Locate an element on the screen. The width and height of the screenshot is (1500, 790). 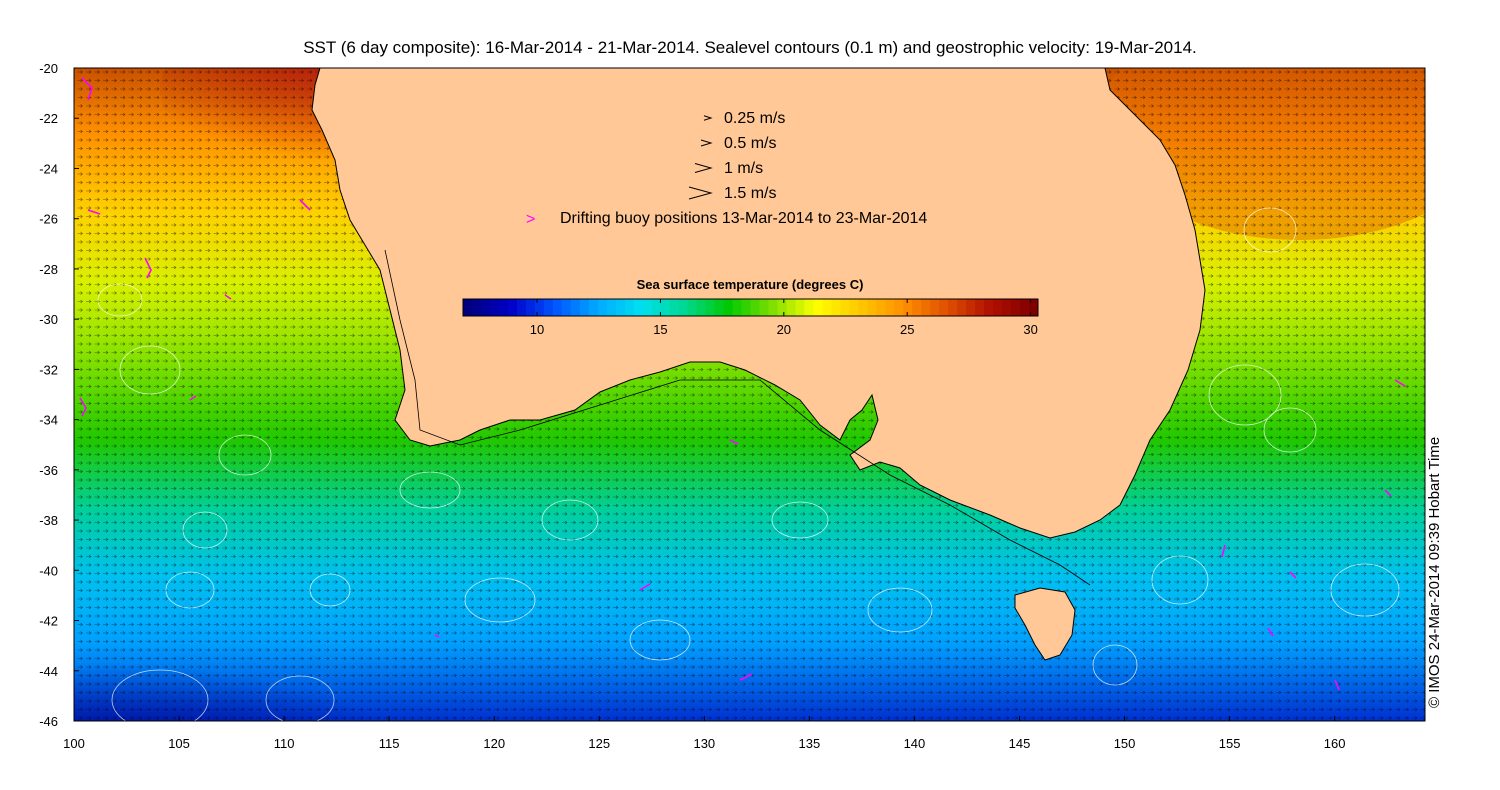
colorbar-title: Sea surface temperature (degrees C) is located at coordinates (750, 284).